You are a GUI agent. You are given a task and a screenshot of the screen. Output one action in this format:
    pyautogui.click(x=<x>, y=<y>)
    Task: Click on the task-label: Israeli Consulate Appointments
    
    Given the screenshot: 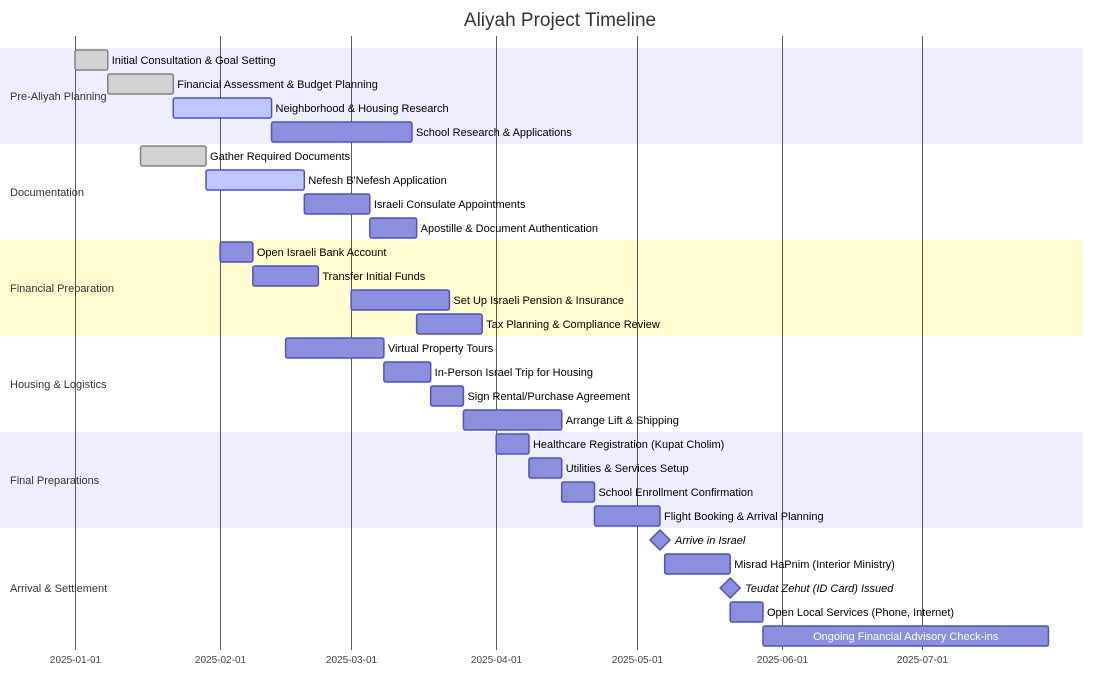 What is the action you would take?
    pyautogui.click(x=450, y=205)
    